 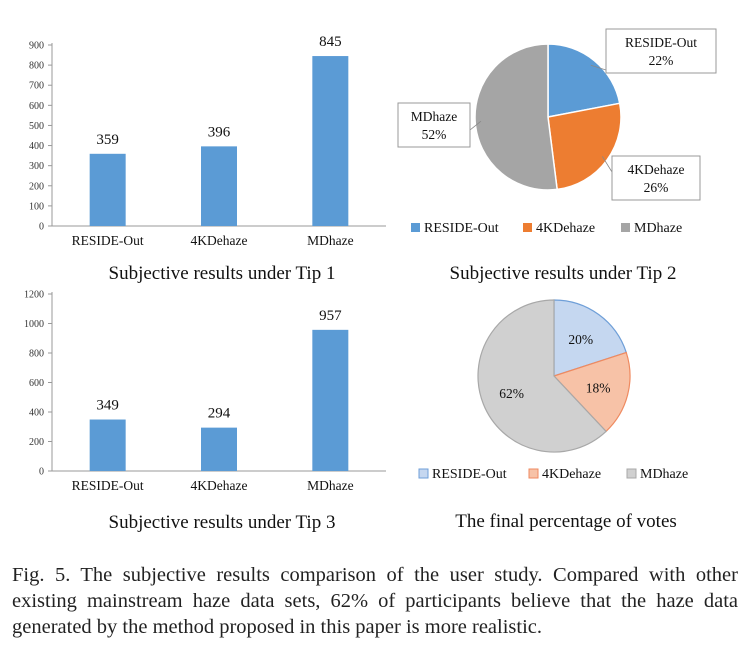 I want to click on chart2-legend-label-reside-out: RESIDE-Out, so click(x=461, y=228).